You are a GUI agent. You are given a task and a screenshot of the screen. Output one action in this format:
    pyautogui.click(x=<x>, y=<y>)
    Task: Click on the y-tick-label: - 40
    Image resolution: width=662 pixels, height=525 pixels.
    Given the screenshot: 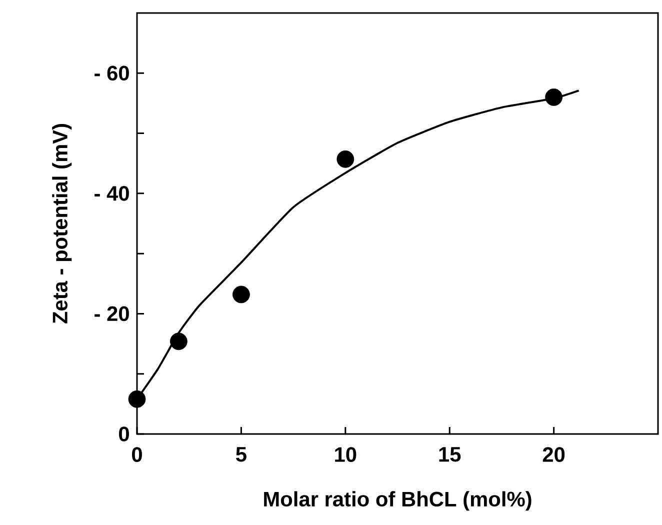 What is the action you would take?
    pyautogui.click(x=111, y=193)
    